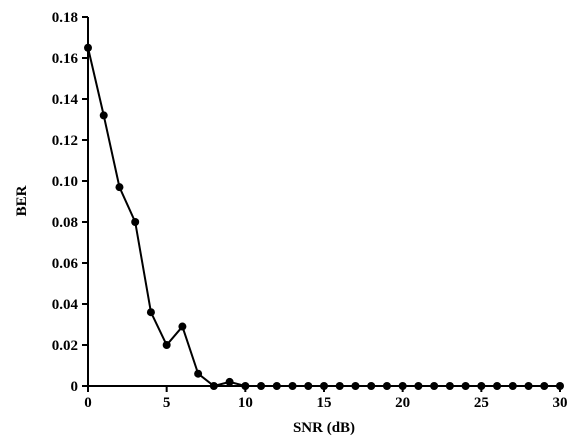 The width and height of the screenshot is (573, 443). I want to click on x-tick-label: 20, so click(402, 403).